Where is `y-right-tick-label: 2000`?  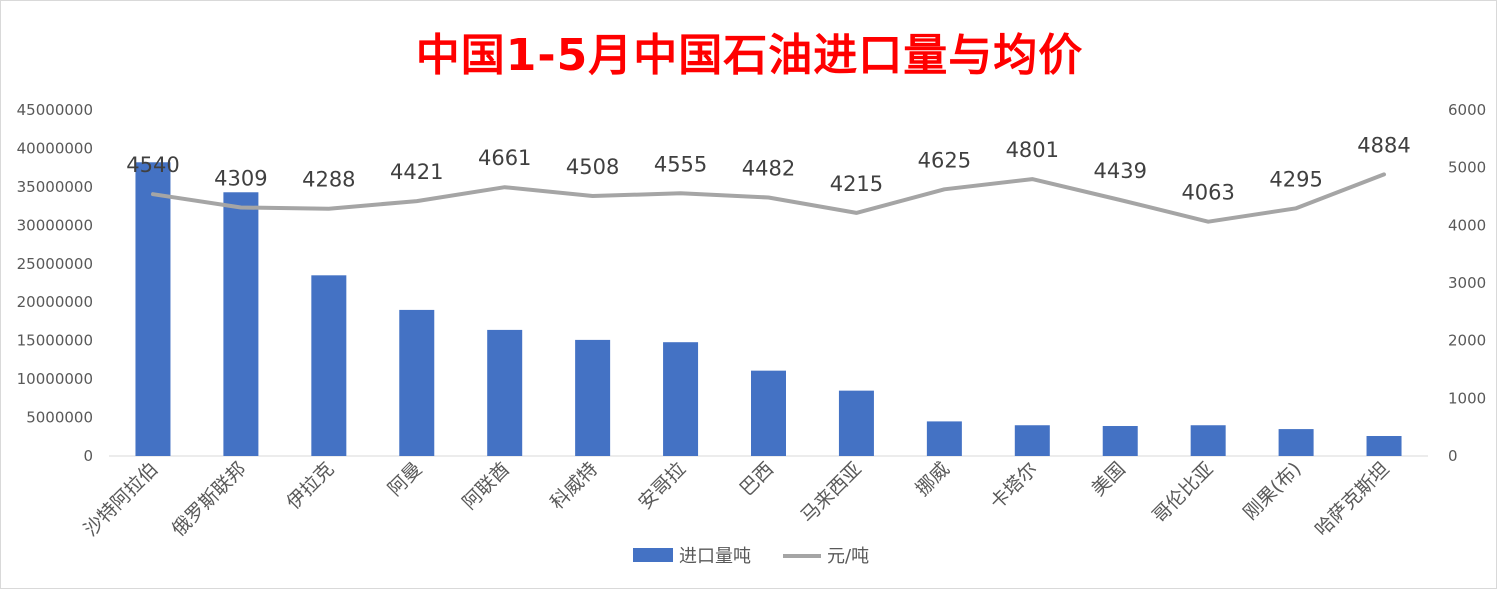
y-right-tick-label: 2000 is located at coordinates (1467, 341).